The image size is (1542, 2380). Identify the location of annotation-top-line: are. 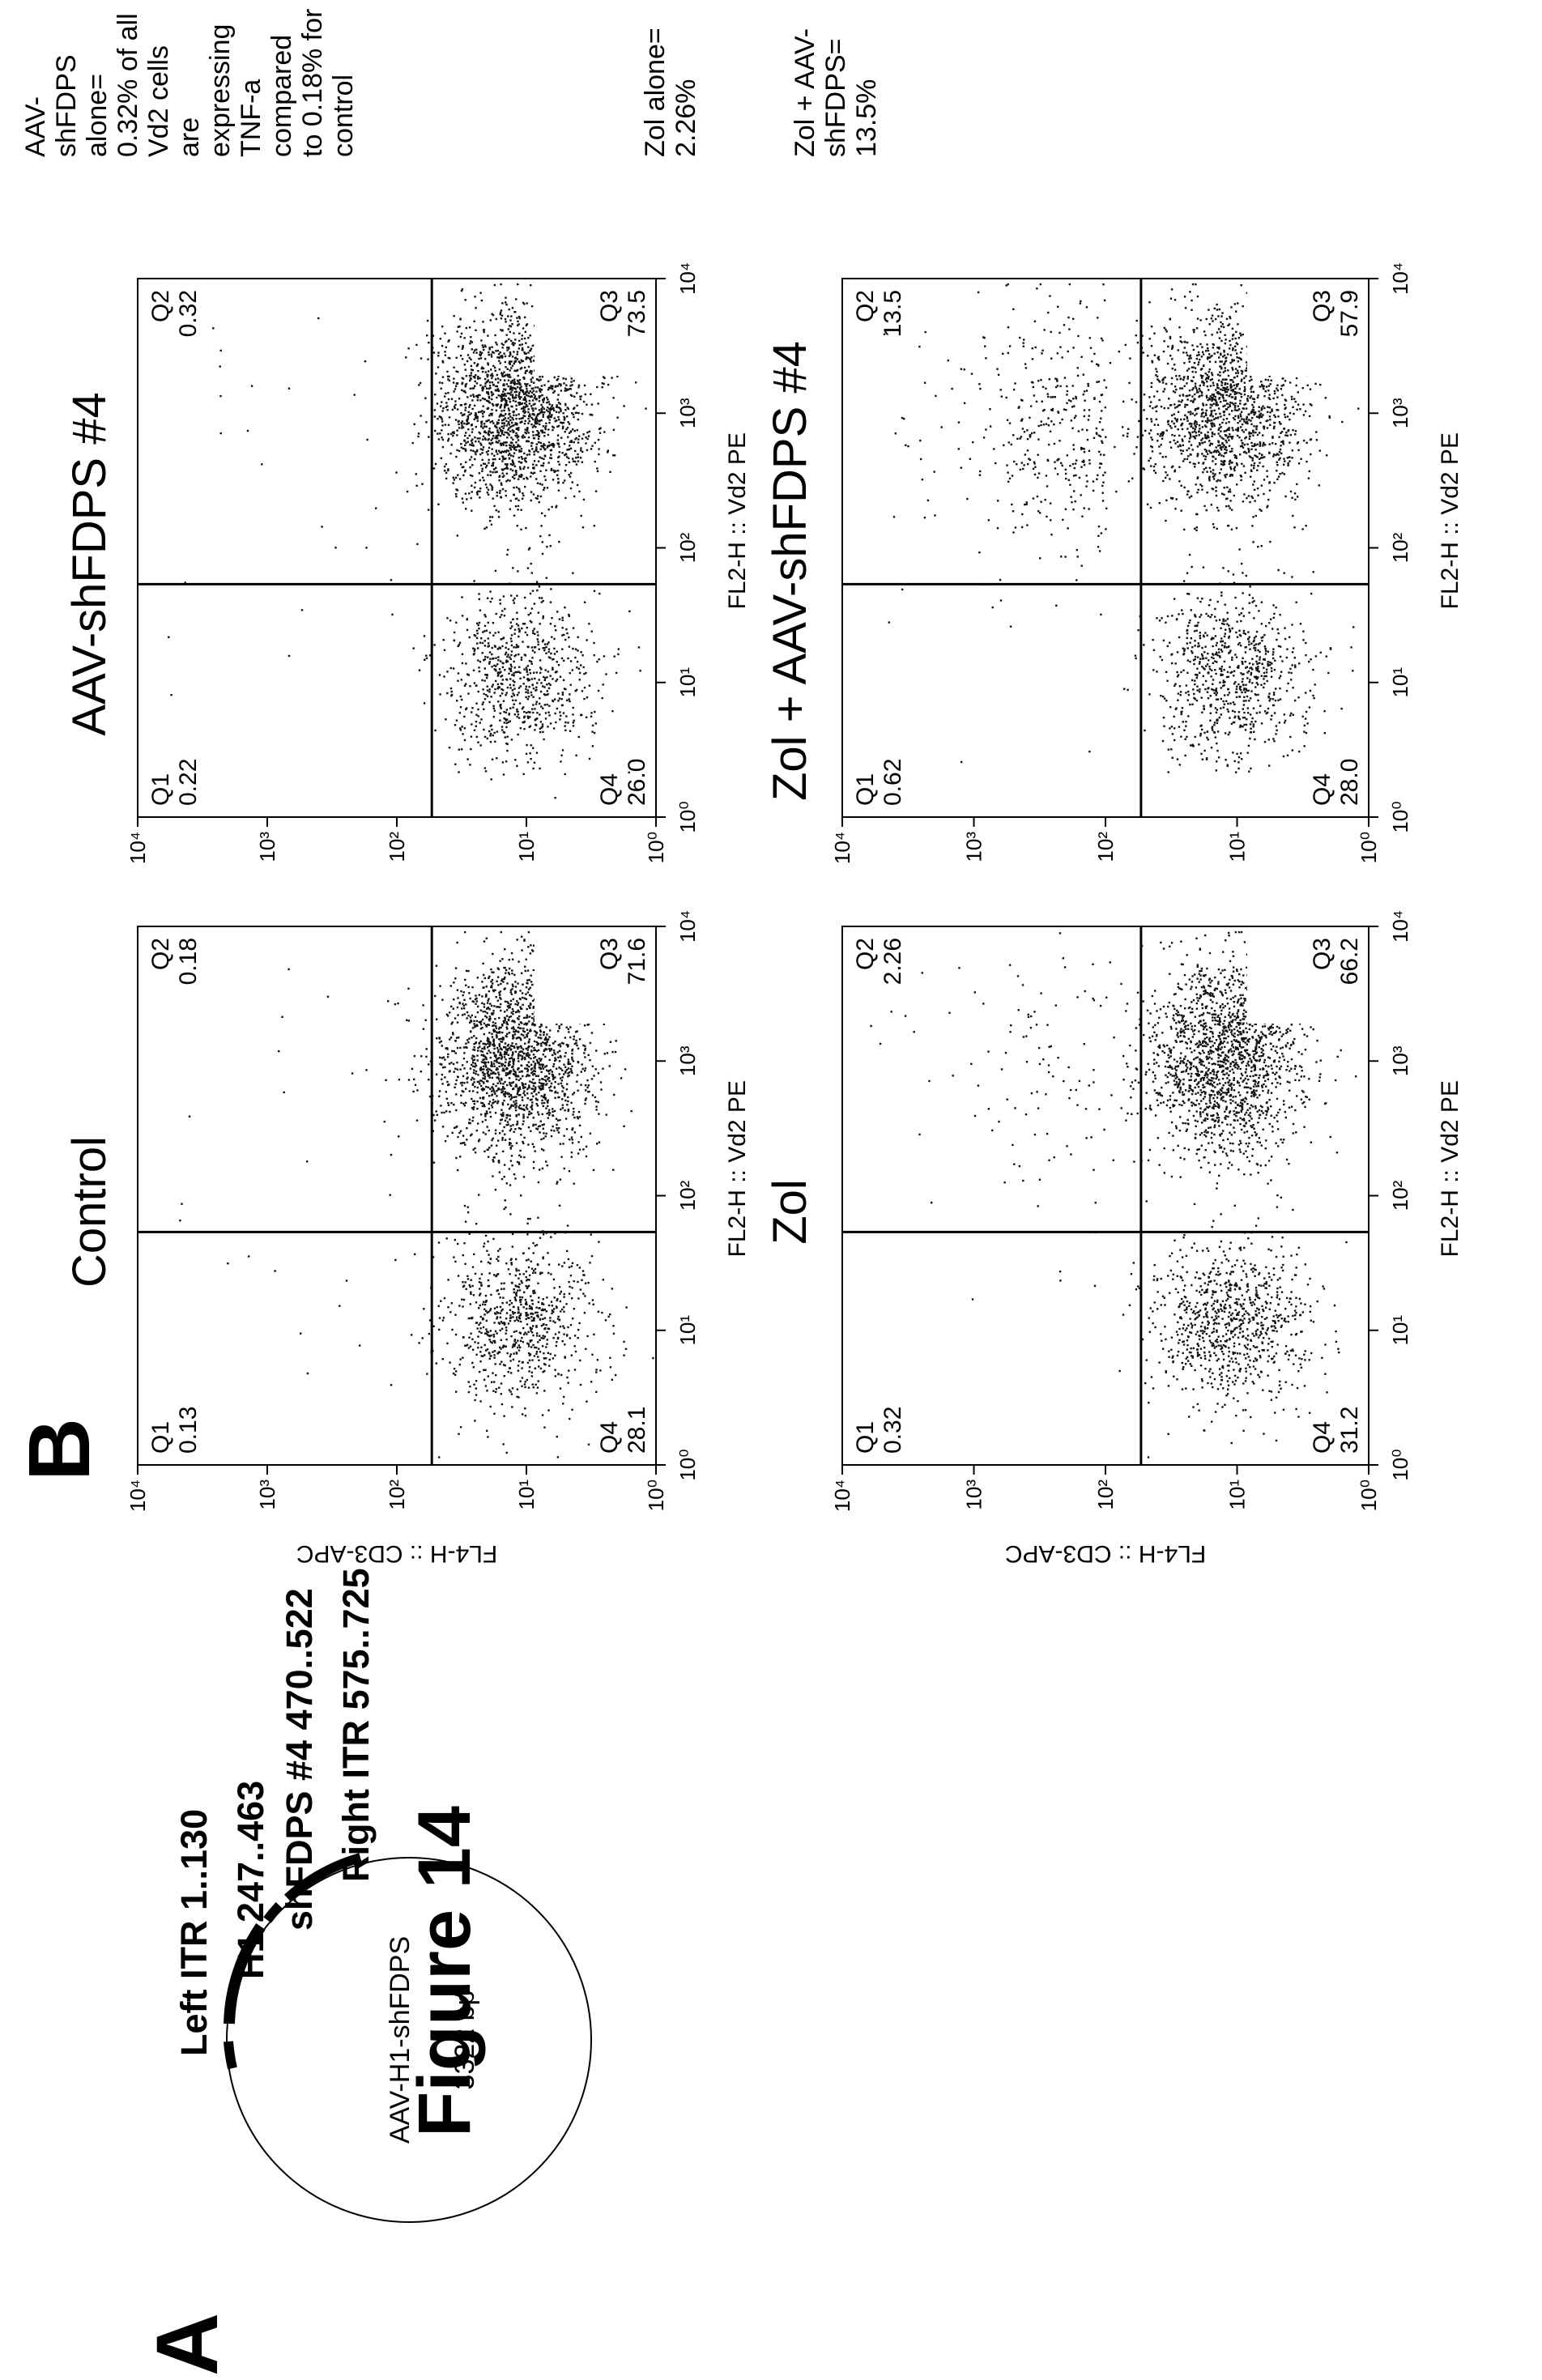
(189, 137).